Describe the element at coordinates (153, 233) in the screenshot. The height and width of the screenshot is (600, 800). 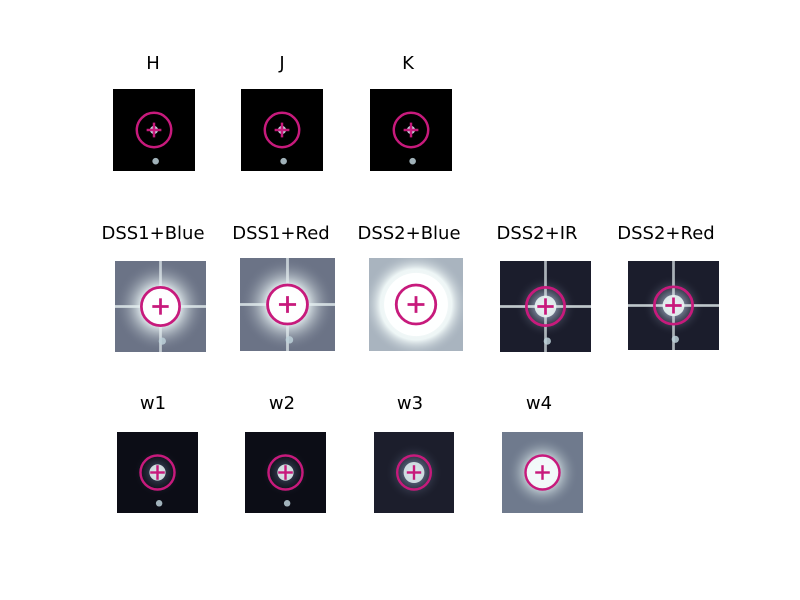
I see `cutout-label: DSS1+Blue` at that location.